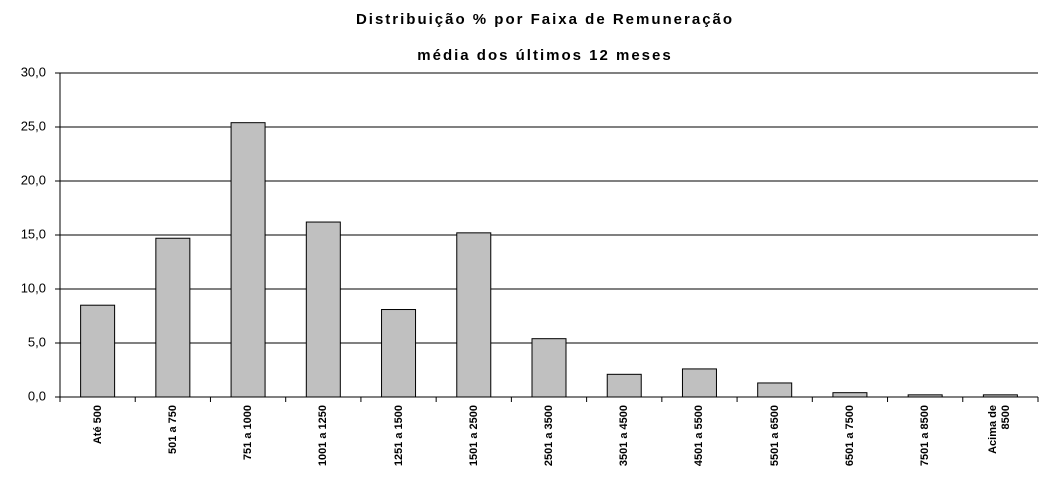 The width and height of the screenshot is (1040, 493). Describe the element at coordinates (322, 436) in the screenshot. I see `x-tick-label: 1001 a 1250` at that location.